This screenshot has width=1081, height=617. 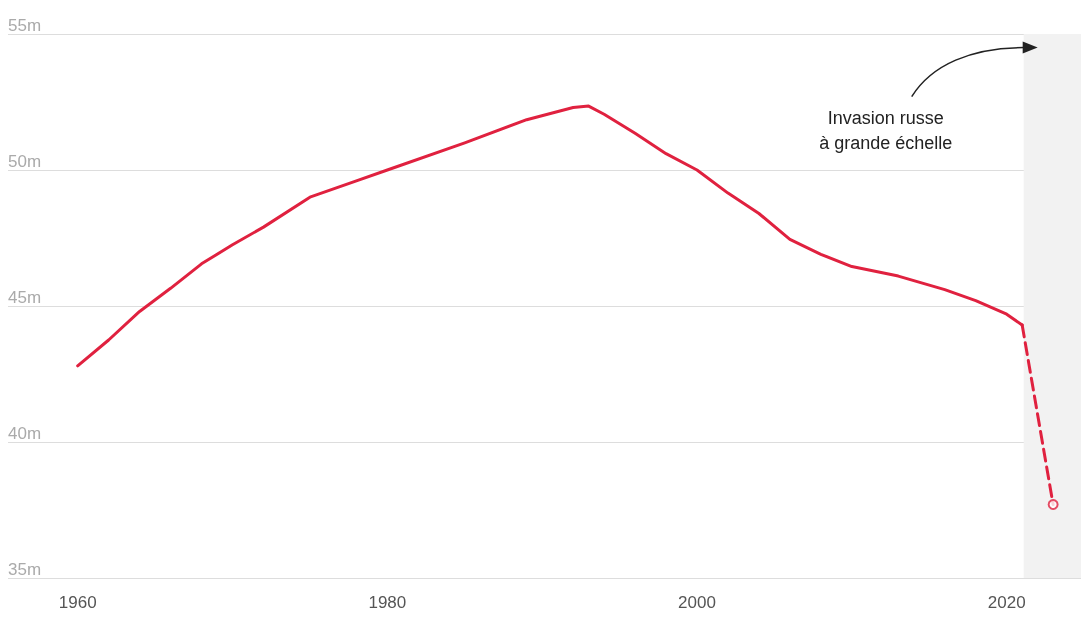 What do you see at coordinates (25, 433) in the screenshot?
I see `y-tick-label: 40m` at bounding box center [25, 433].